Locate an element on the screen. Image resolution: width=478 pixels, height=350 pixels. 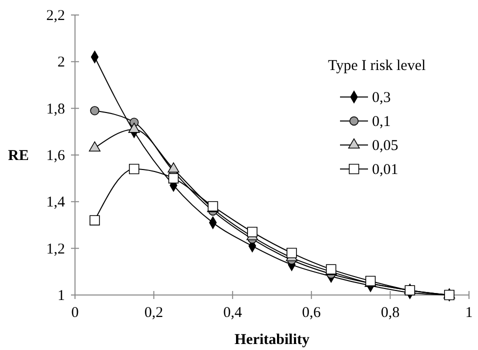
x-axis-title: Heritability is located at coordinates (272, 340).